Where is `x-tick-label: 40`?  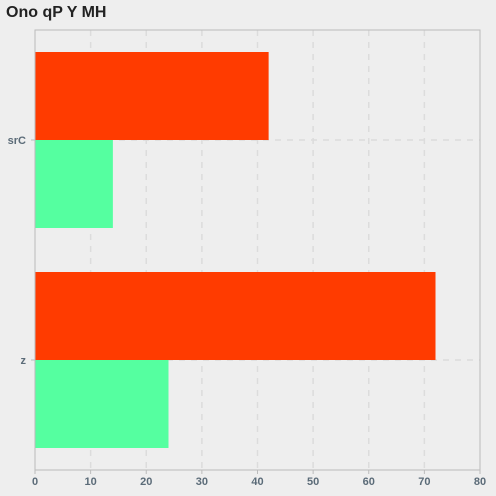 x-tick-label: 40 is located at coordinates (257, 482).